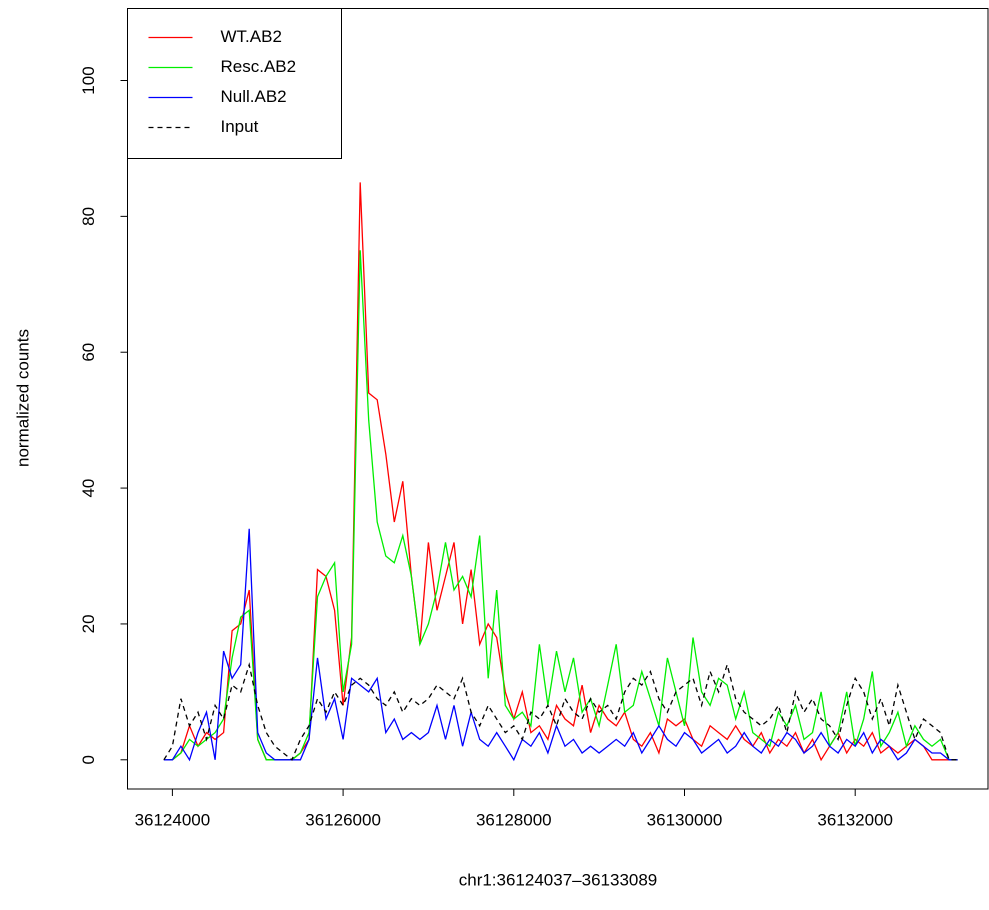  What do you see at coordinates (88, 352) in the screenshot?
I see `y-tick-label: 60` at bounding box center [88, 352].